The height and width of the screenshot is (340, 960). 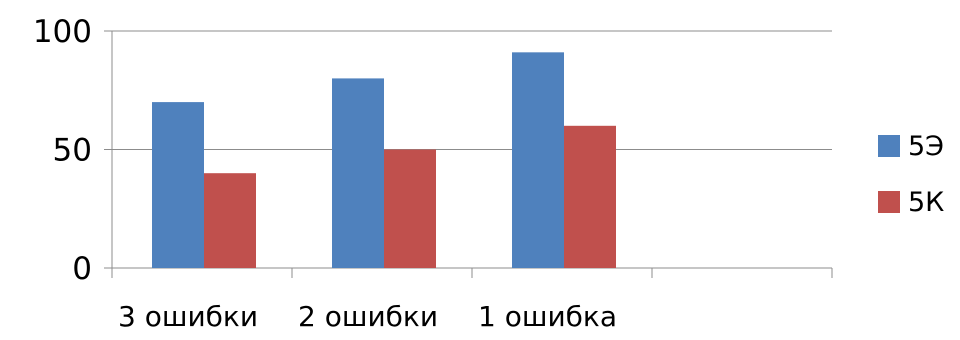 What do you see at coordinates (590, 196) in the screenshot?
I see `bar-series2-cat3` at bounding box center [590, 196].